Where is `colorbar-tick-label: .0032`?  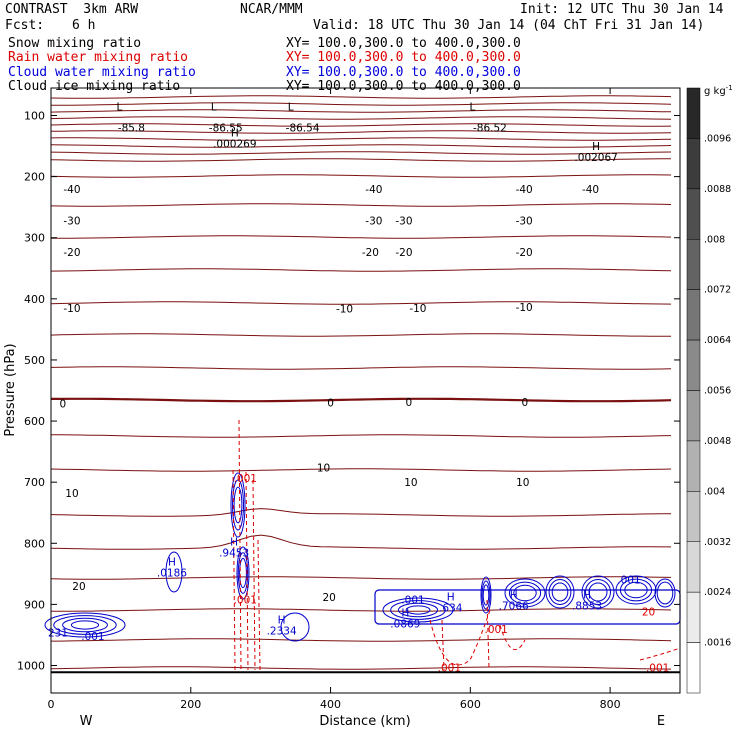
colorbar-tick-label: .0032 is located at coordinates (717, 542).